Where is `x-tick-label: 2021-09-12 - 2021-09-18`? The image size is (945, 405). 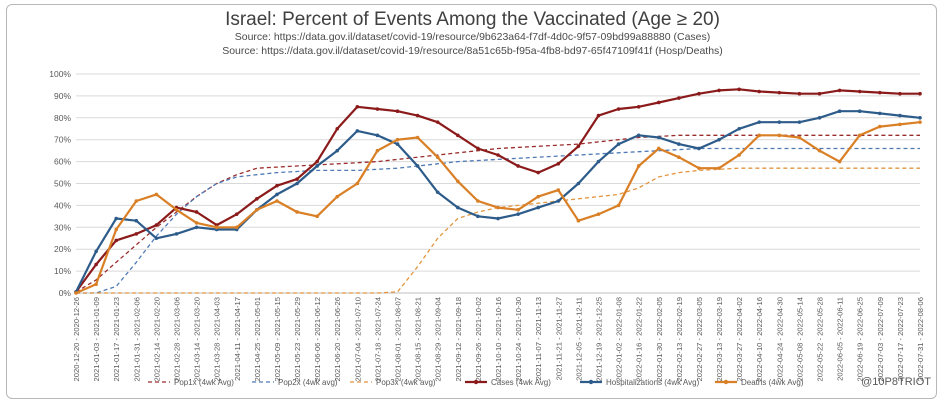
x-tick-label: 2021-09-12 - 2021-09-18 is located at coordinates (458, 339).